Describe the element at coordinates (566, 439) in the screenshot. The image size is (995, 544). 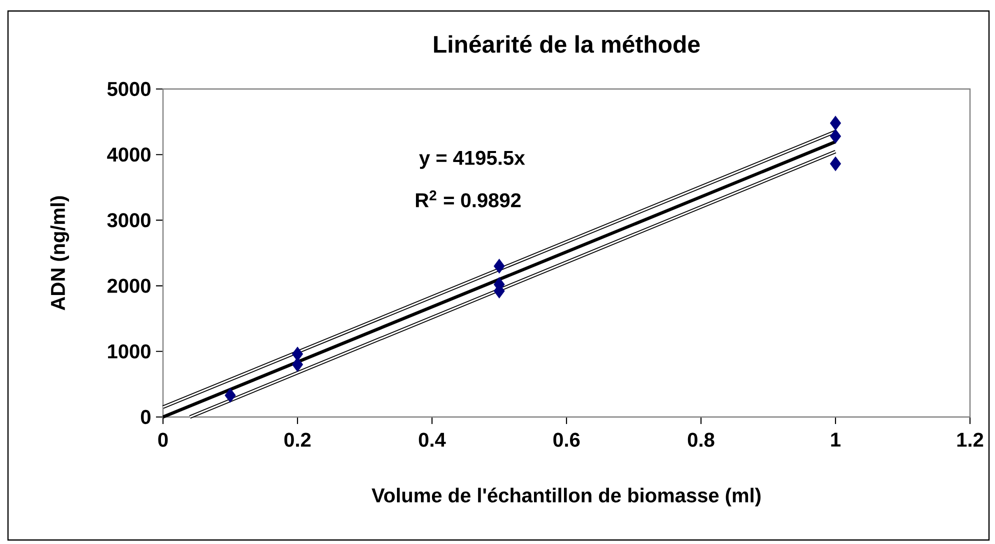
I see `x-tick-label: 0.6` at that location.